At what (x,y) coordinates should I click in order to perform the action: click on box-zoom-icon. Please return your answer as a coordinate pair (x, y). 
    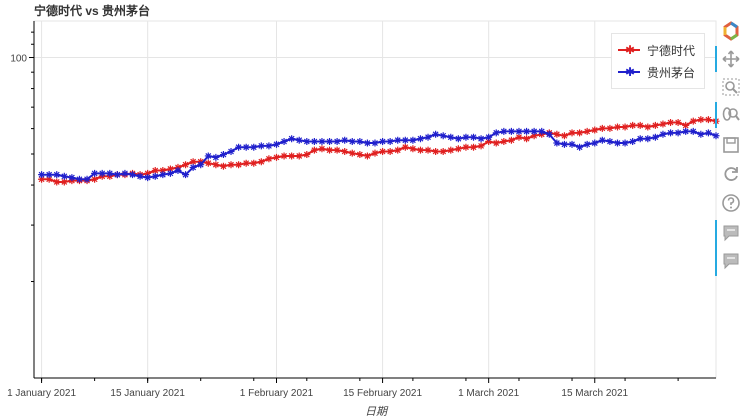
    Looking at the image, I should click on (731, 87).